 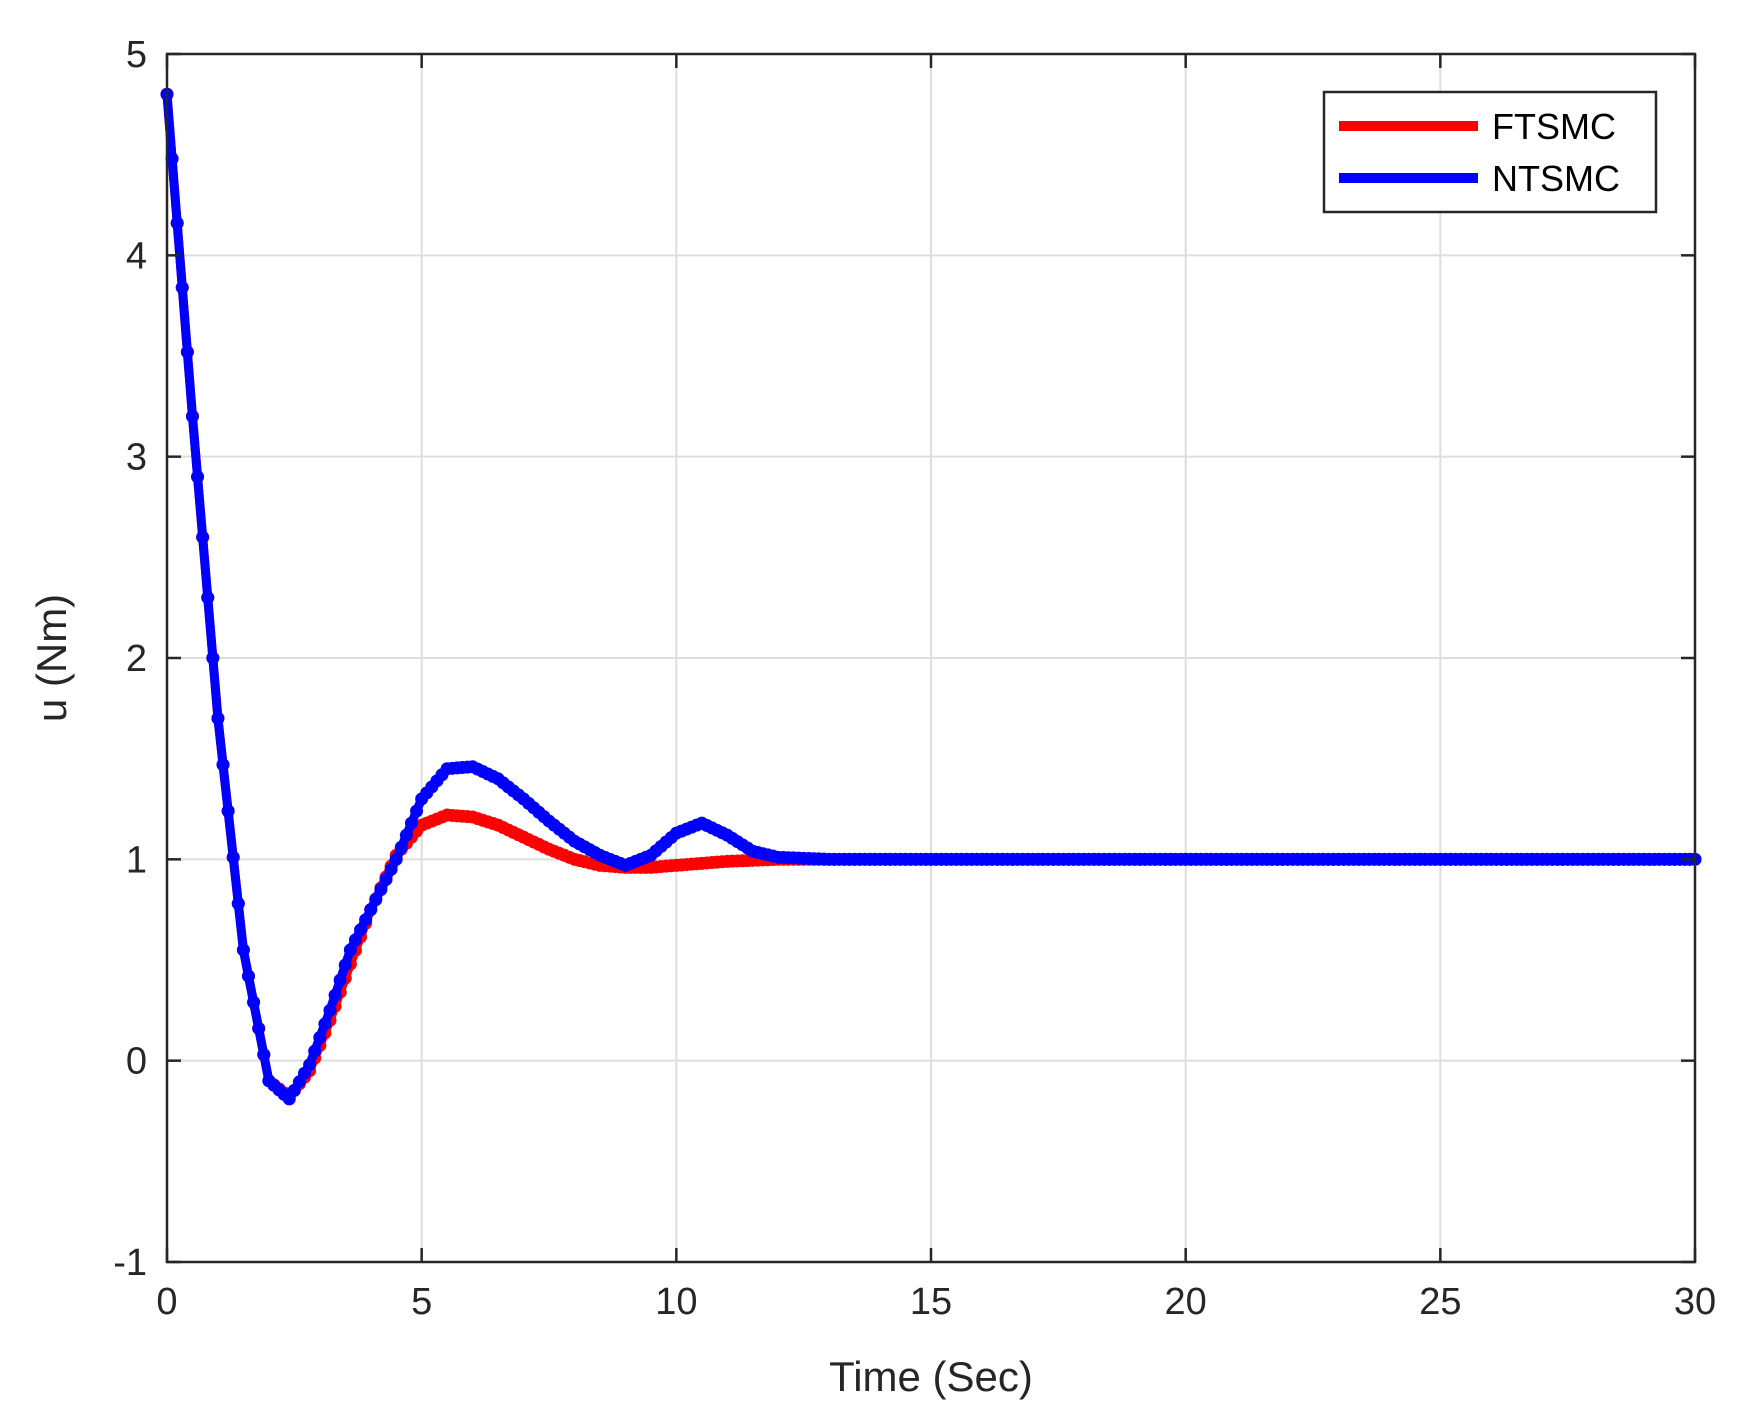 What do you see at coordinates (51, 658) in the screenshot?
I see `y-axis-title: u (Nm)` at bounding box center [51, 658].